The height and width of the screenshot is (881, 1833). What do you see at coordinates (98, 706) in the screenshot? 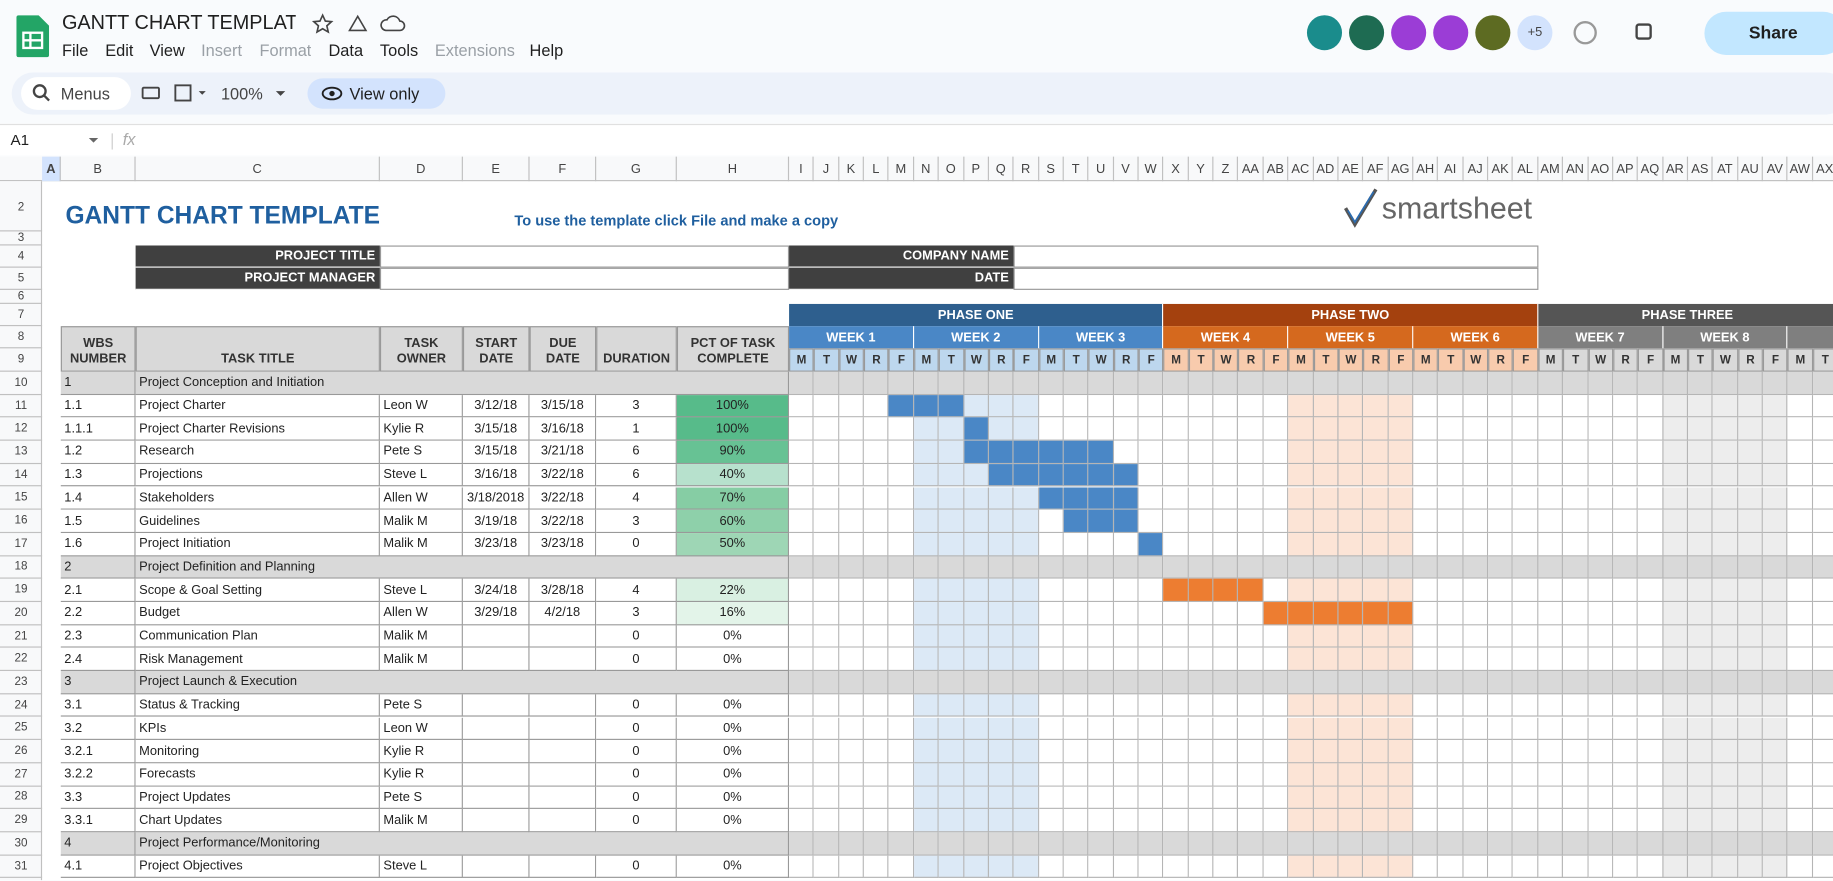
I see `cell: 3.1` at bounding box center [98, 706].